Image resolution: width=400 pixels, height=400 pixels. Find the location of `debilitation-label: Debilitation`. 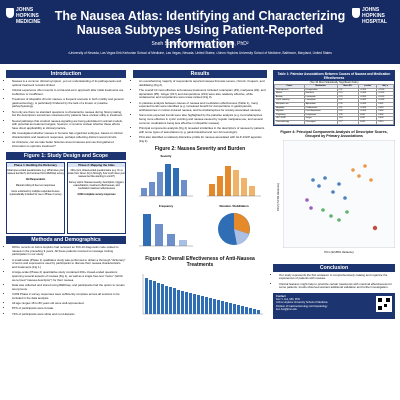

debilitation-label: Debilitation is located at coordinates (241, 205).